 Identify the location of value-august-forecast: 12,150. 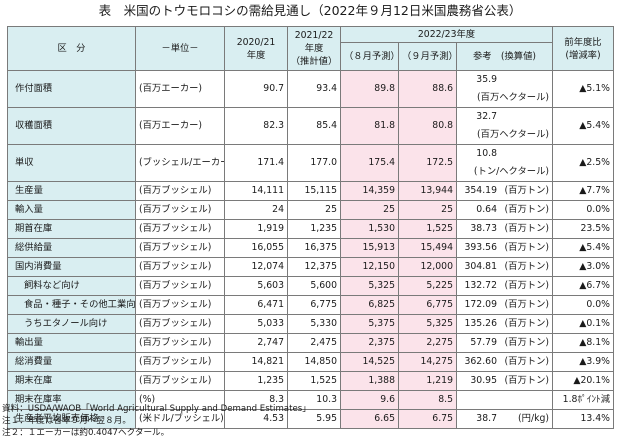
(369, 267).